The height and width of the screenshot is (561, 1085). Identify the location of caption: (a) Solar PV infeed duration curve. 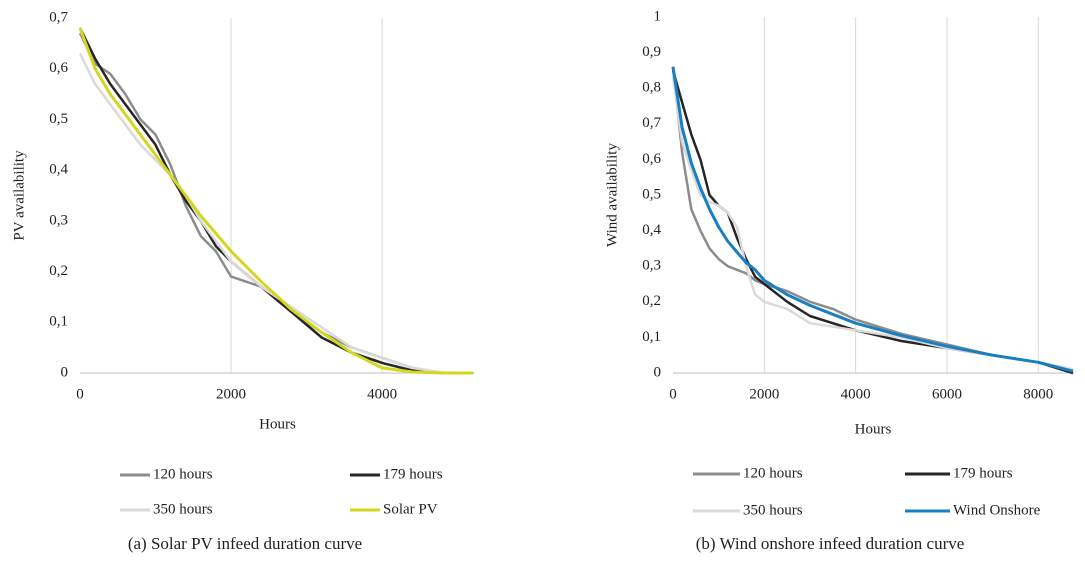
(245, 543).